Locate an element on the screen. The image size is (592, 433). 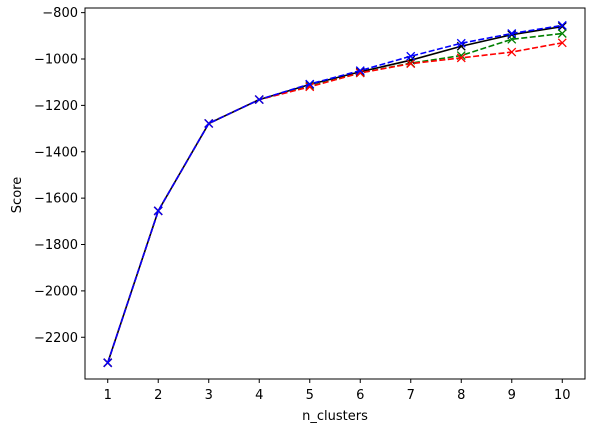
y-tick-label: −1000 is located at coordinates (56, 60).